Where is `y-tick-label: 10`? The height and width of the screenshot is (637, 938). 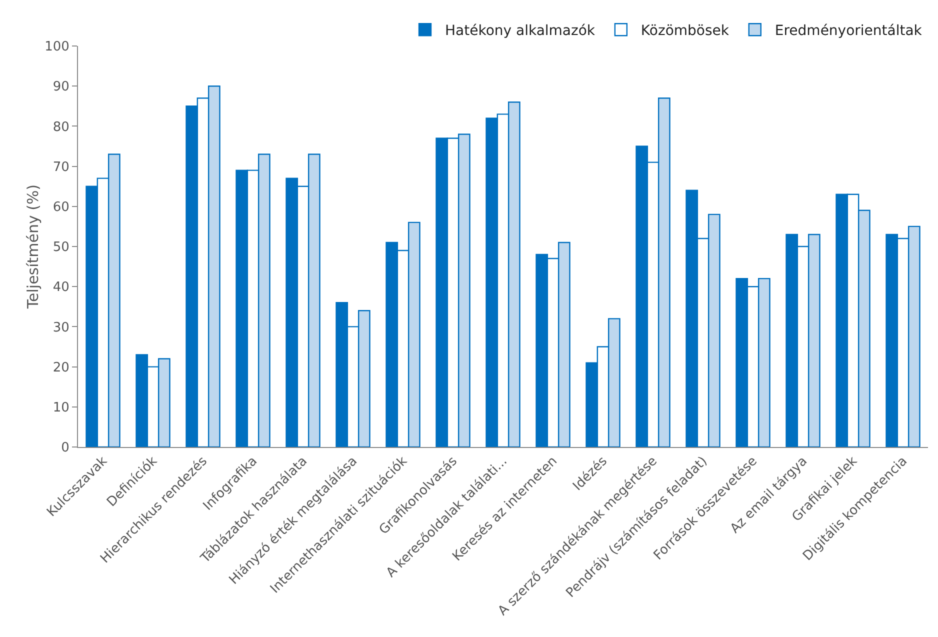
y-tick-label: 10 is located at coordinates (61, 408).